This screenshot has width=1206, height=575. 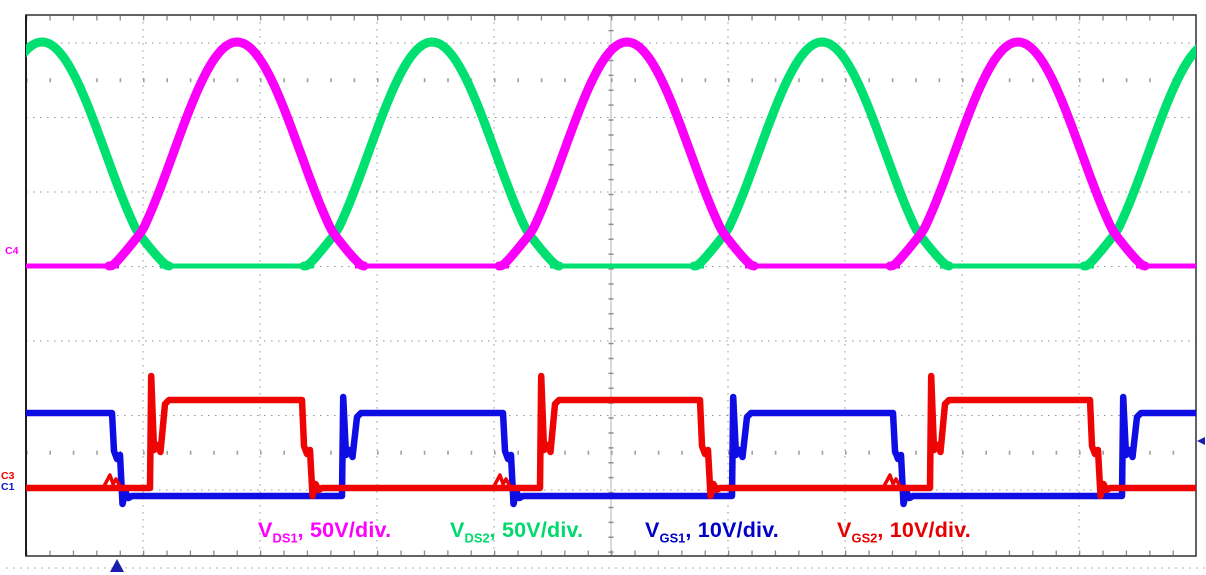 What do you see at coordinates (8, 487) in the screenshot?
I see `channel-badge-c1: C1` at bounding box center [8, 487].